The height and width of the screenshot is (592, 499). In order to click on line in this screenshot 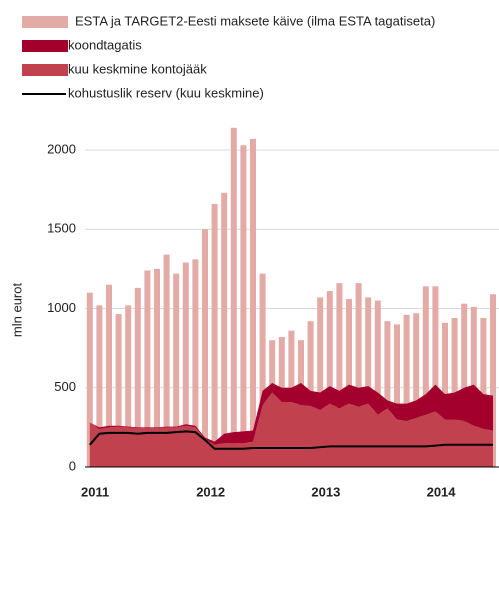, I will do `click(291, 440)`.